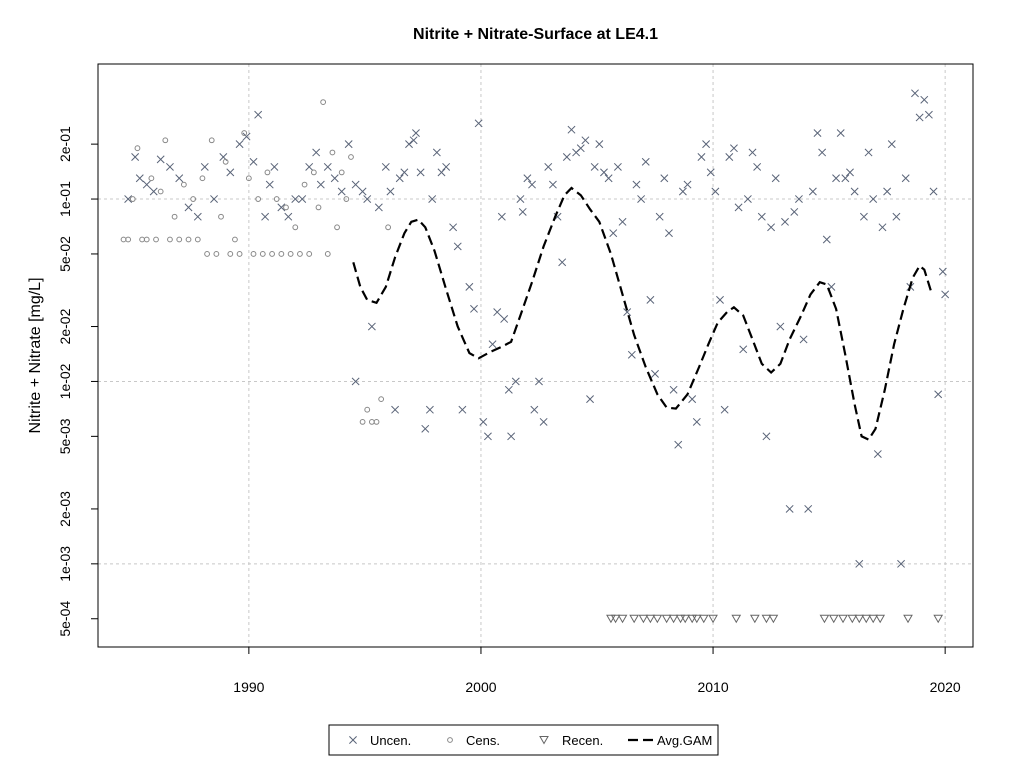  I want to click on y-tick-label: 5e-03, so click(65, 436).